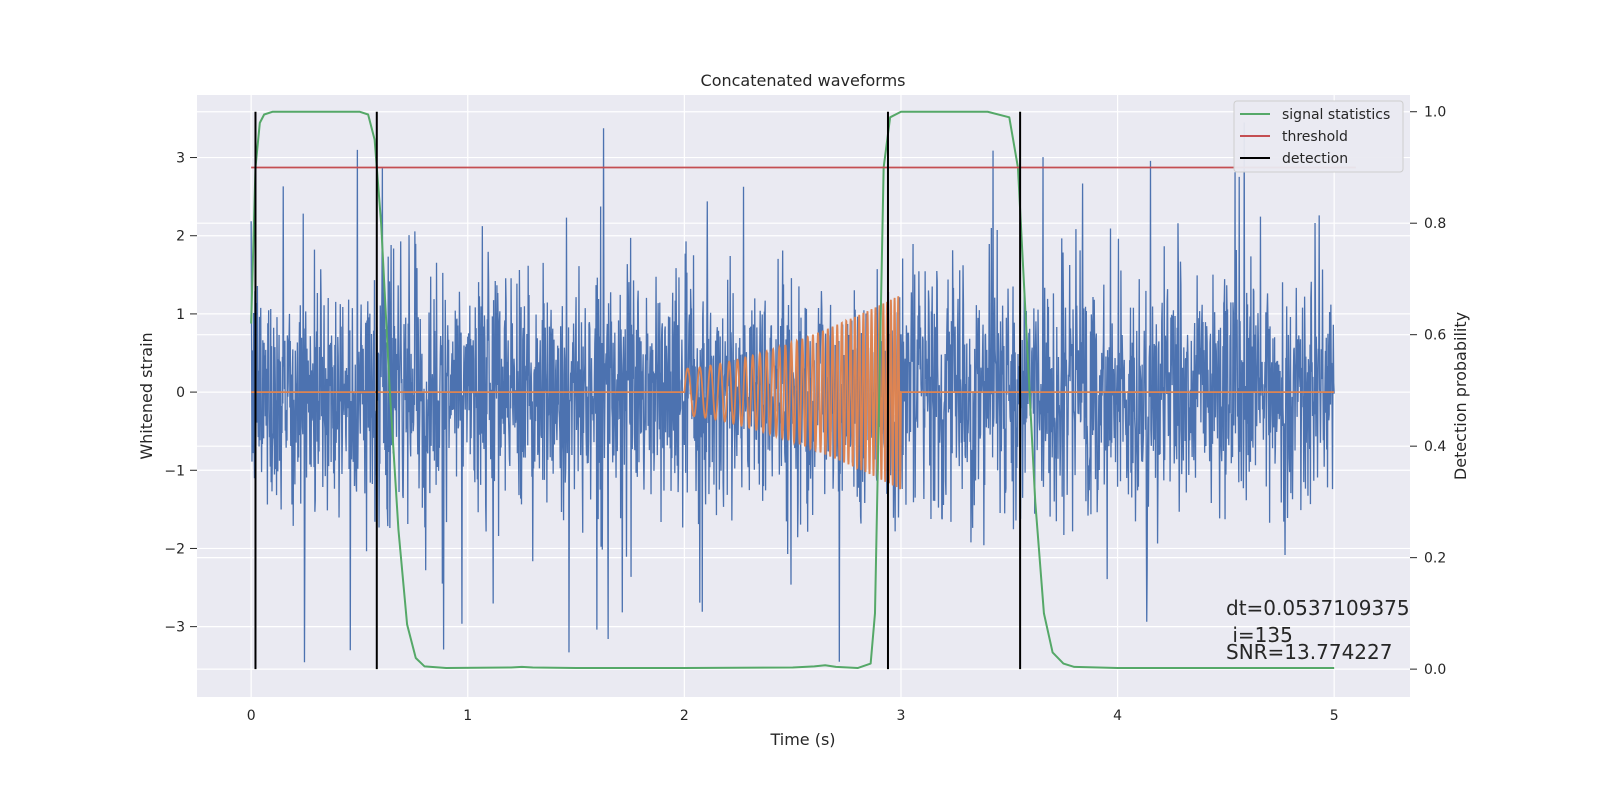  I want to click on y-axis-label: Whitened strain, so click(146, 395).